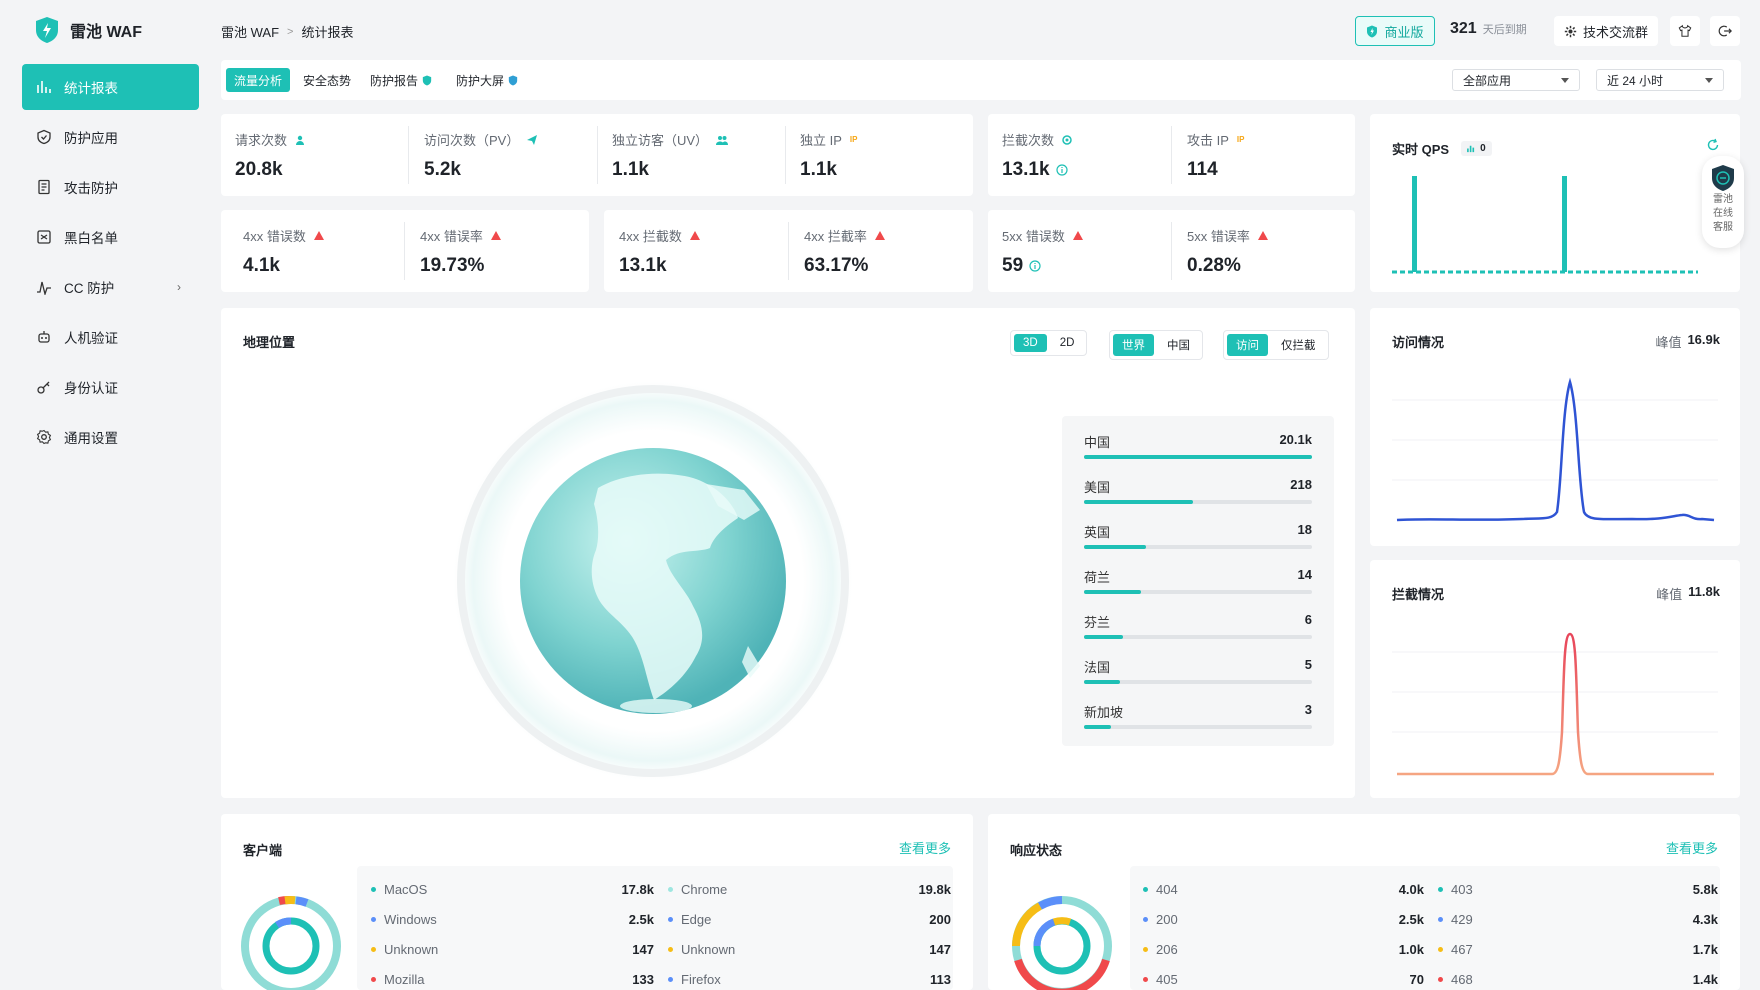  I want to click on sidebar-item-apps: 防护应用, so click(110, 137).